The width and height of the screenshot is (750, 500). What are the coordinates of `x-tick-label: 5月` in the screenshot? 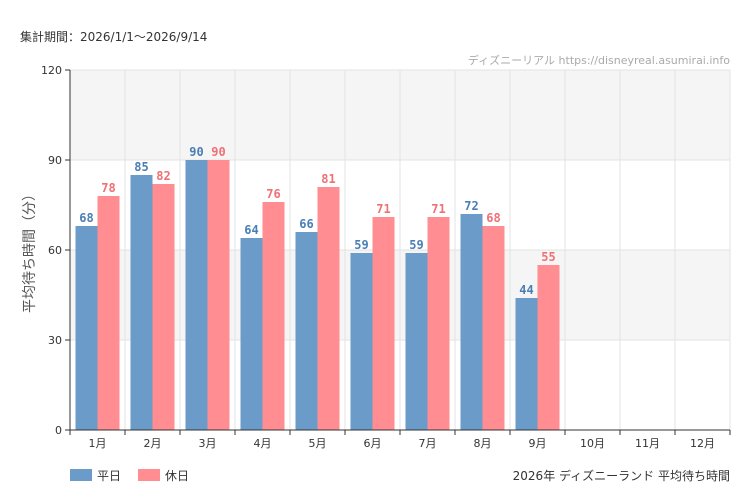 It's located at (318, 443).